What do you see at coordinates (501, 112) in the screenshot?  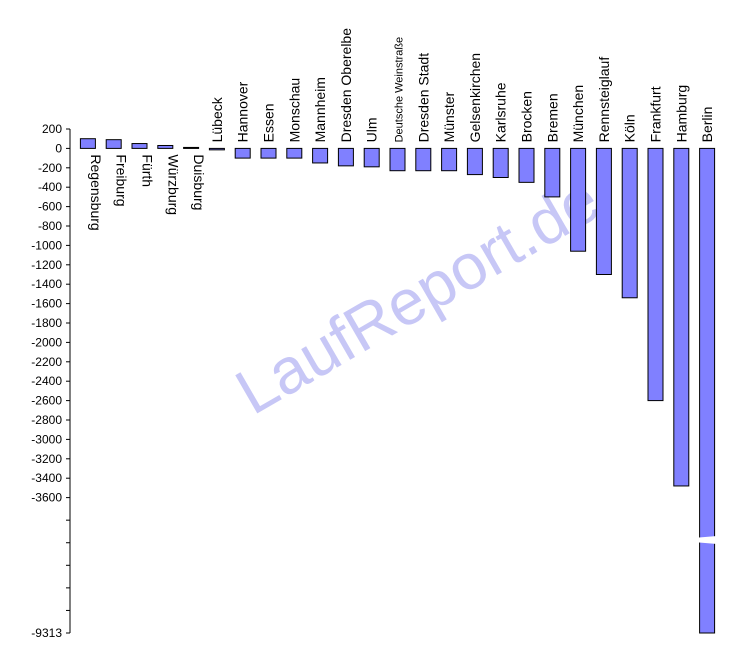 I see `category-label: Karlsruhe` at bounding box center [501, 112].